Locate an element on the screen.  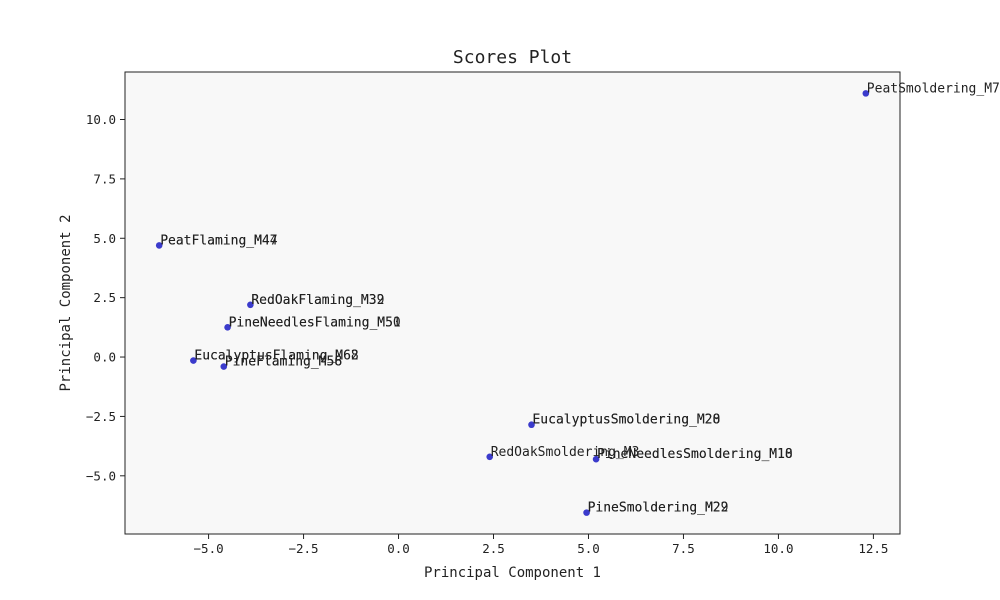
x-tick-label: 0.0 is located at coordinates (398, 548).